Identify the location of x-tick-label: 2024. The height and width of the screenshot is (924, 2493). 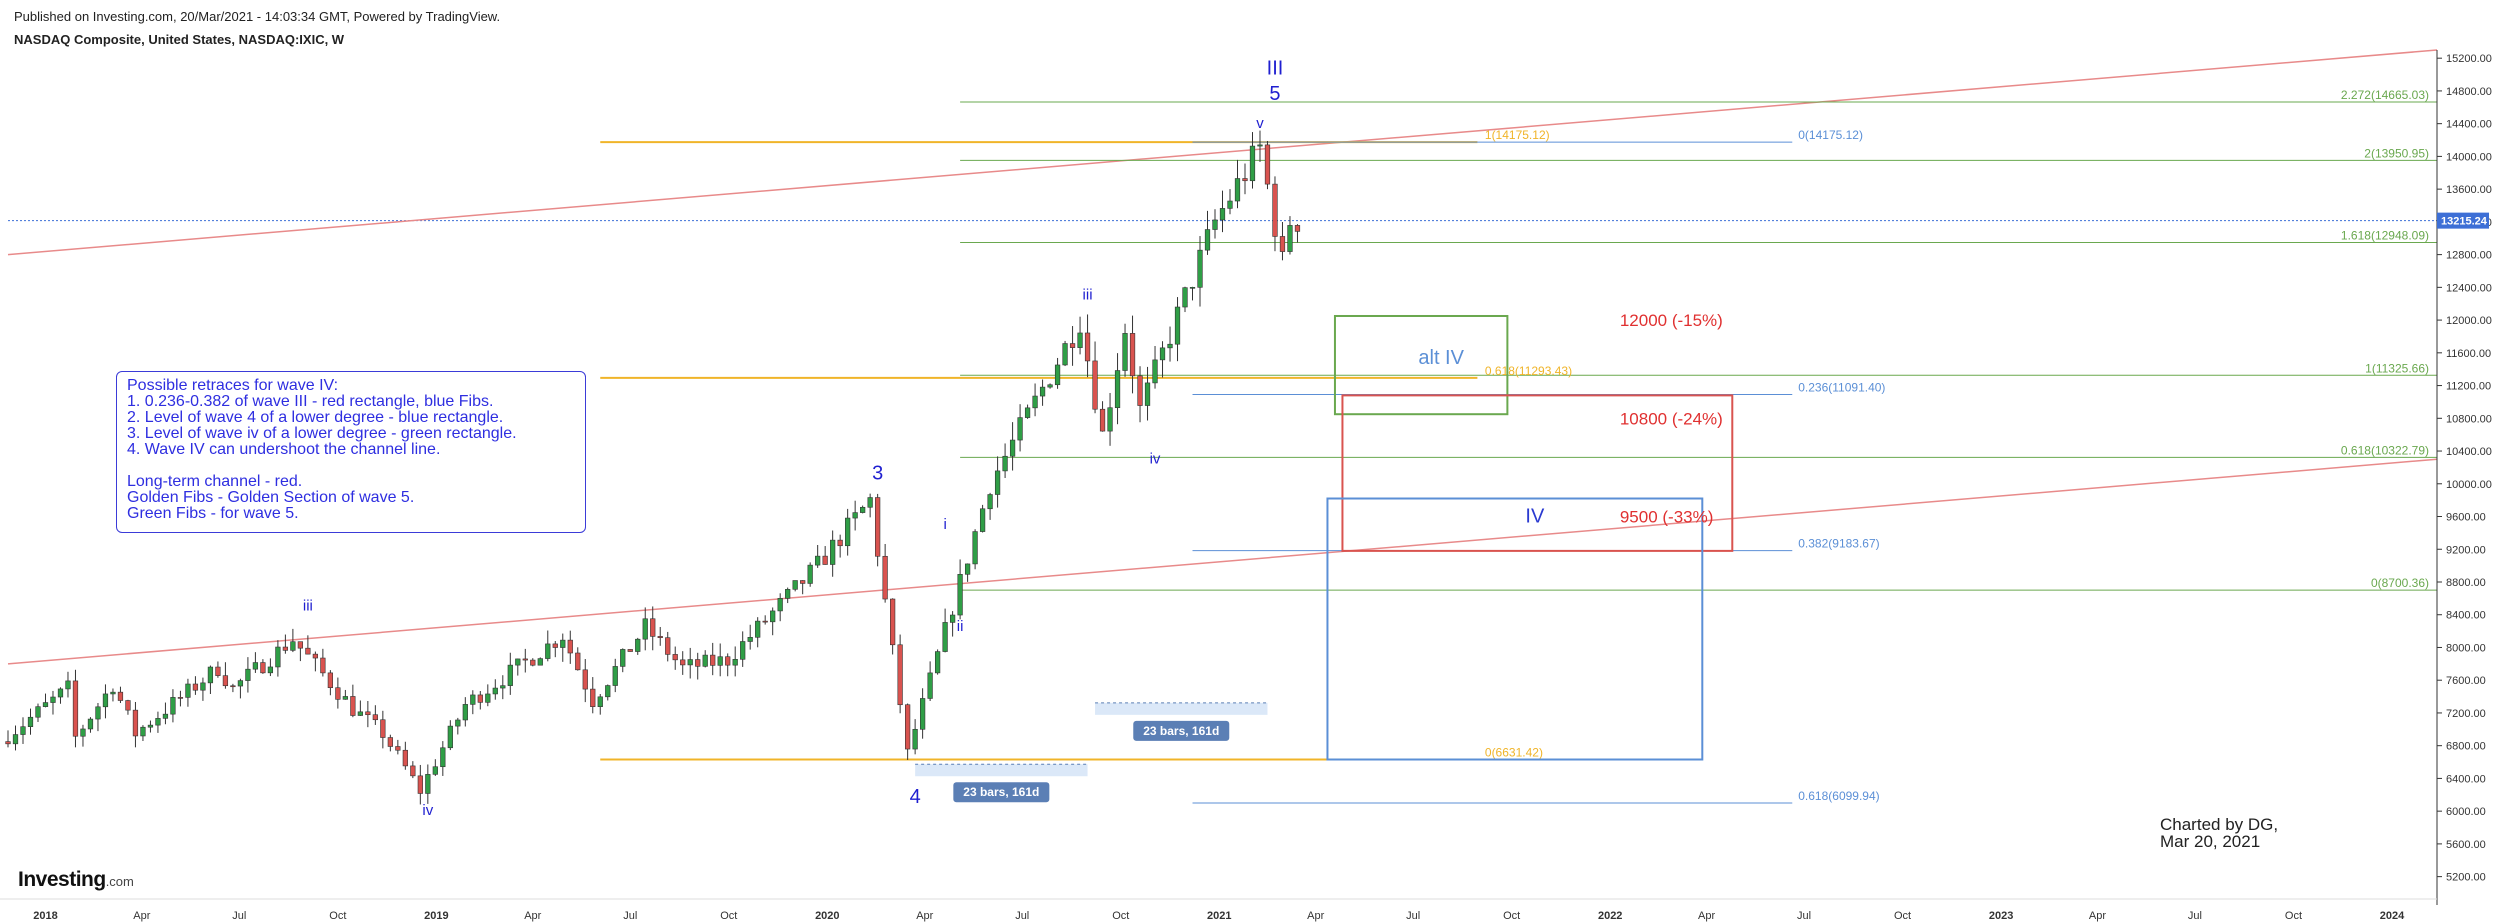
(2392, 916).